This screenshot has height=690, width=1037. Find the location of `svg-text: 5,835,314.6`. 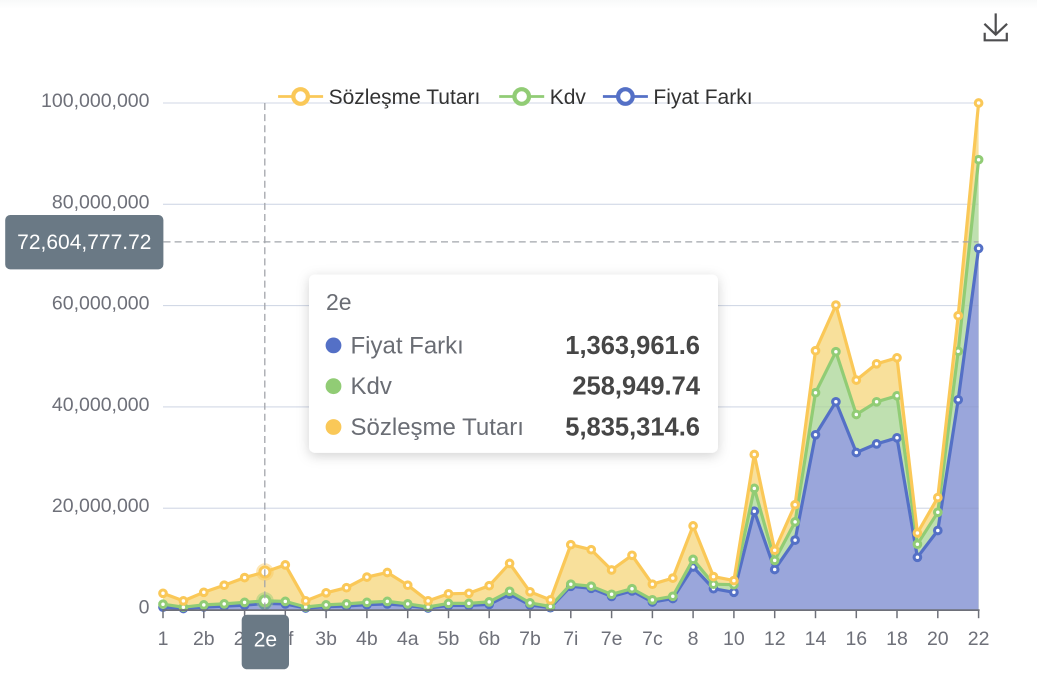

svg-text: 5,835,314.6 is located at coordinates (632, 428).